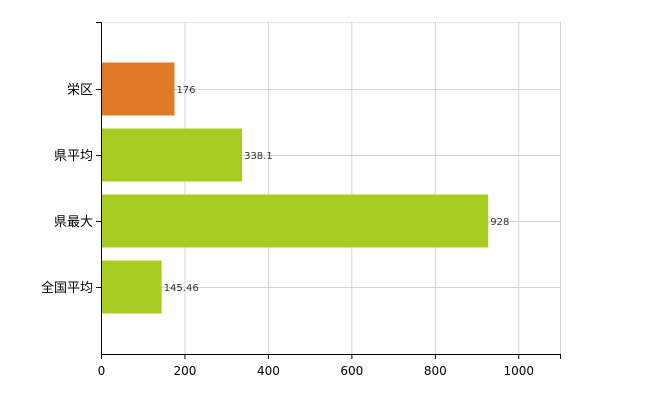 The height and width of the screenshot is (400, 650). Describe the element at coordinates (518, 371) in the screenshot. I see `x-tick-label: 1000` at that location.